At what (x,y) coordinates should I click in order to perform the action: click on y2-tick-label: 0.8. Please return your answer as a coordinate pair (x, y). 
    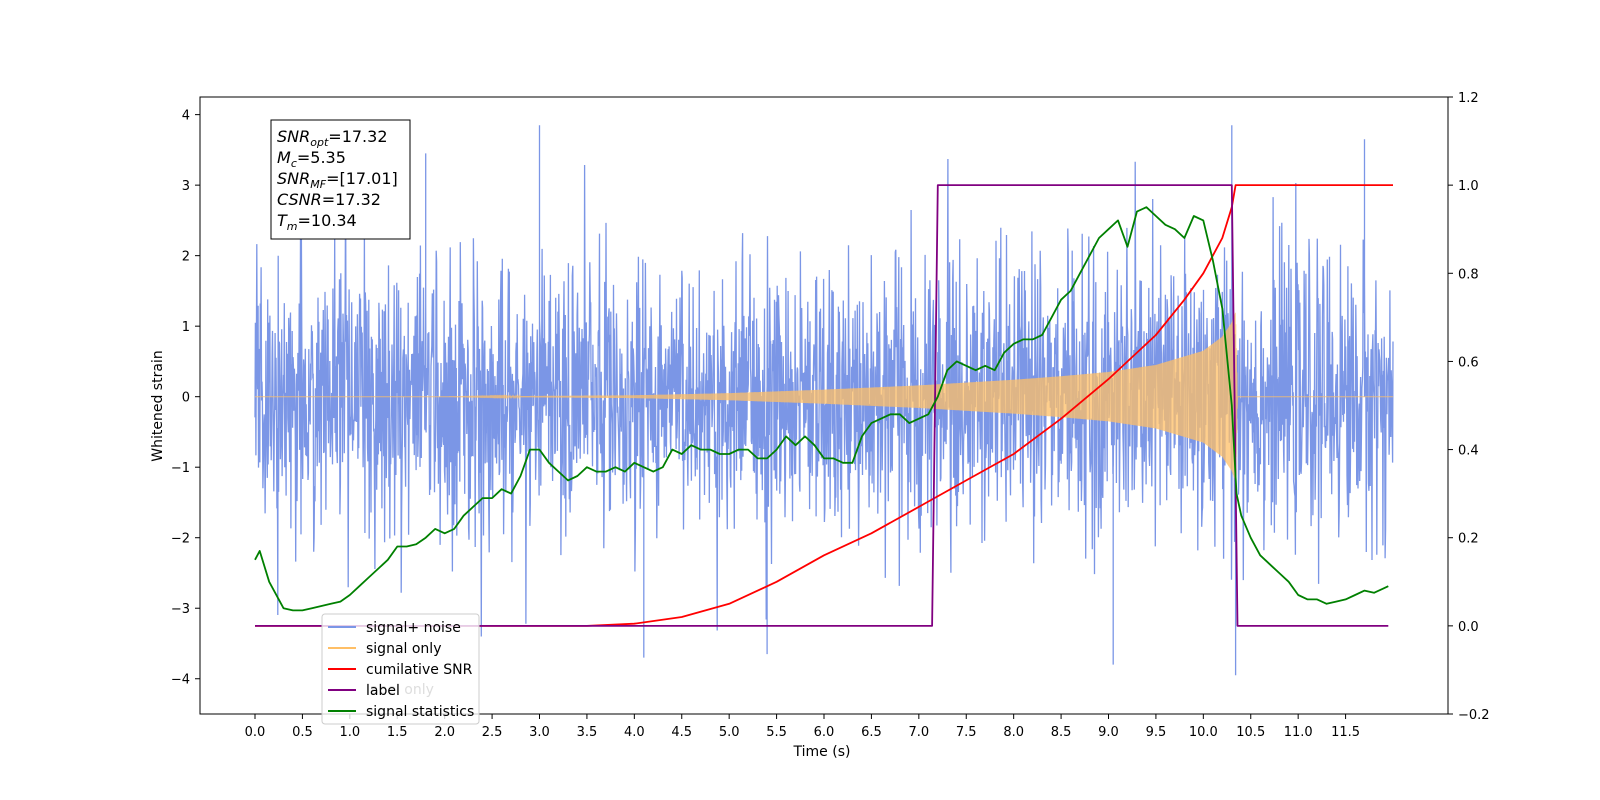
    Looking at the image, I should click on (1468, 274).